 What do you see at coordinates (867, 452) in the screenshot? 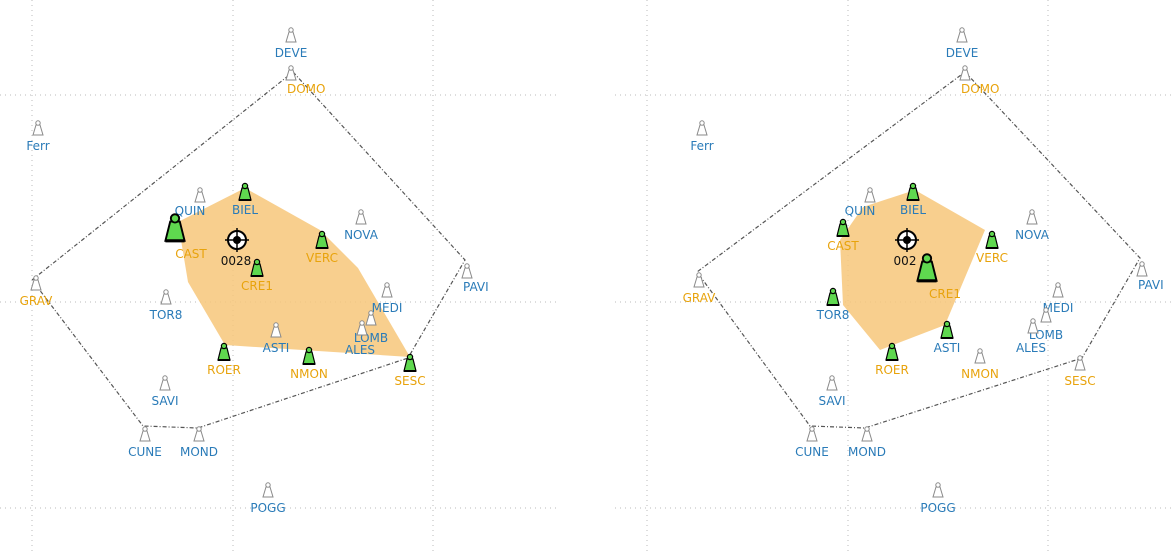
I see `station-label: MOND` at bounding box center [867, 452].